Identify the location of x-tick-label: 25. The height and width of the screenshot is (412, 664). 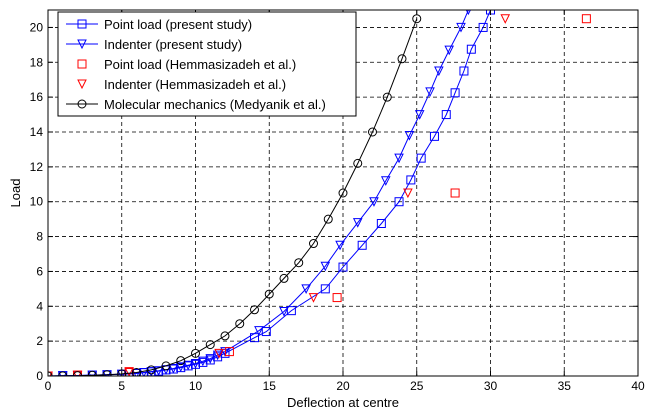
(417, 386).